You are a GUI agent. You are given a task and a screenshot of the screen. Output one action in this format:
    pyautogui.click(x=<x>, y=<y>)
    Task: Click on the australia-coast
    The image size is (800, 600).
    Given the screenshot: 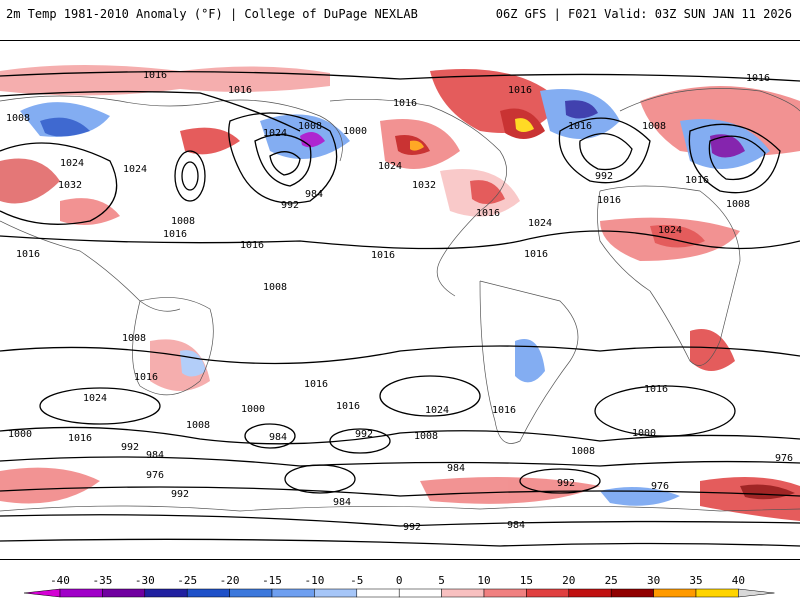 What is the action you would take?
    pyautogui.click(x=173, y=346)
    